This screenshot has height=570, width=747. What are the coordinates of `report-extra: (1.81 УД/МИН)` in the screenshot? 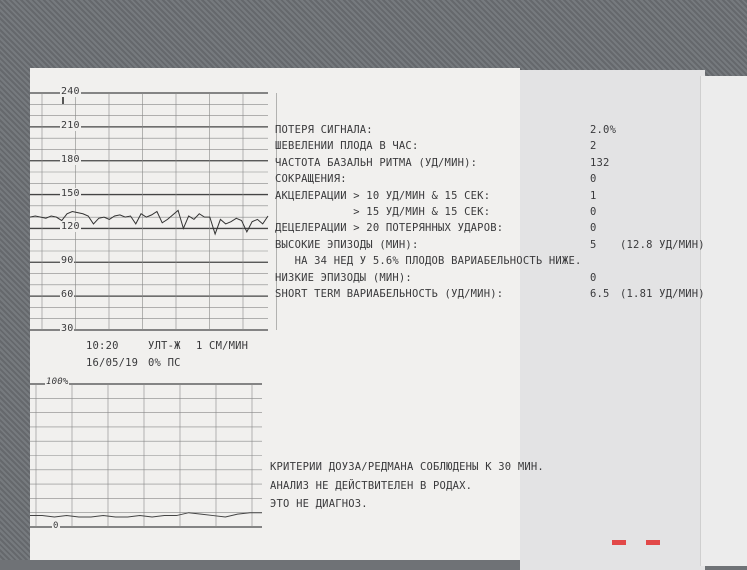 It's located at (662, 294).